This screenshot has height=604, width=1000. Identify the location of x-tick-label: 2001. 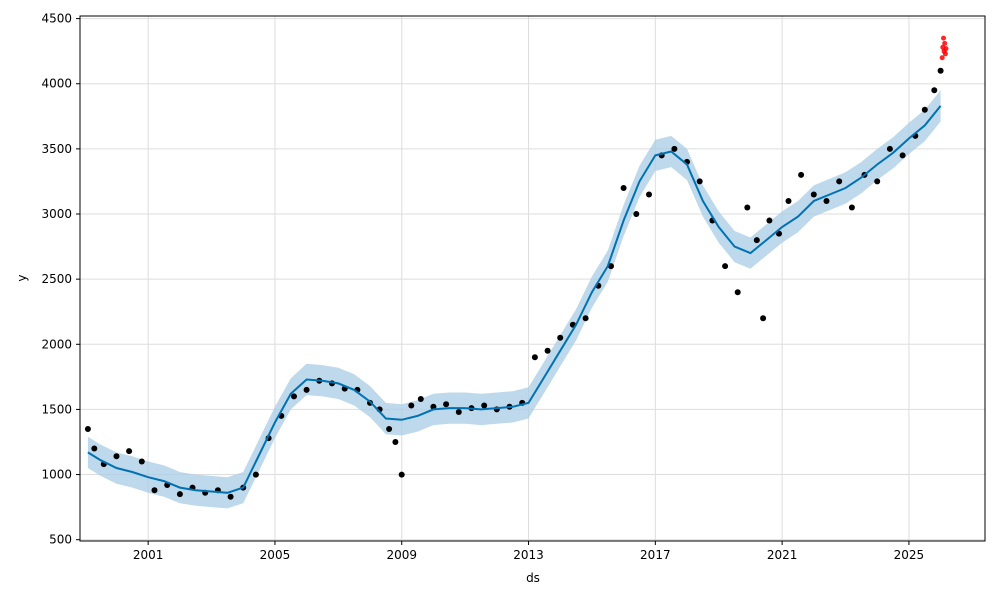
(148, 555).